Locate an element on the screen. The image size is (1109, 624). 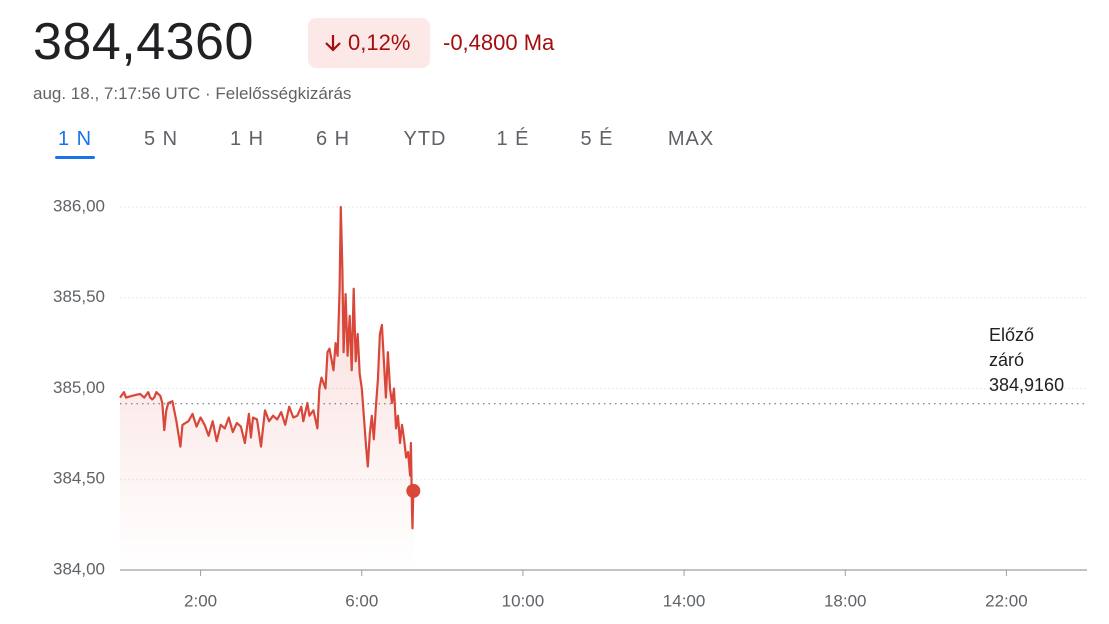
x-tick-label: 18:00 is located at coordinates (845, 600).